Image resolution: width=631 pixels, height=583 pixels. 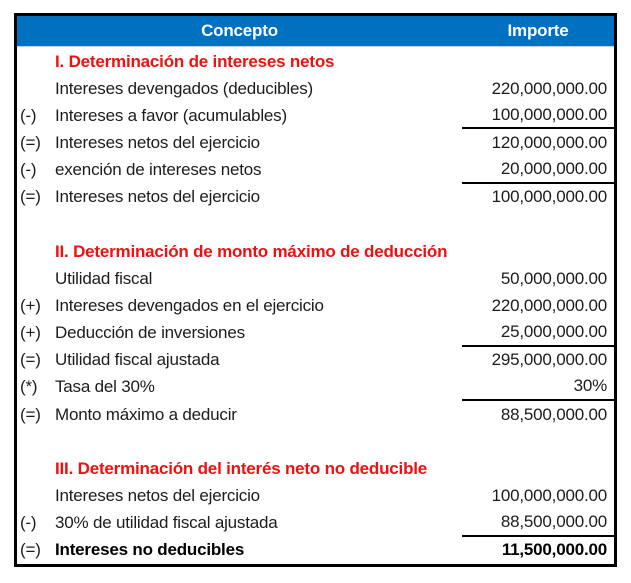 What do you see at coordinates (315, 414) in the screenshot?
I see `table-row: (=) Monto máximo a deducir 88,500,000.00` at bounding box center [315, 414].